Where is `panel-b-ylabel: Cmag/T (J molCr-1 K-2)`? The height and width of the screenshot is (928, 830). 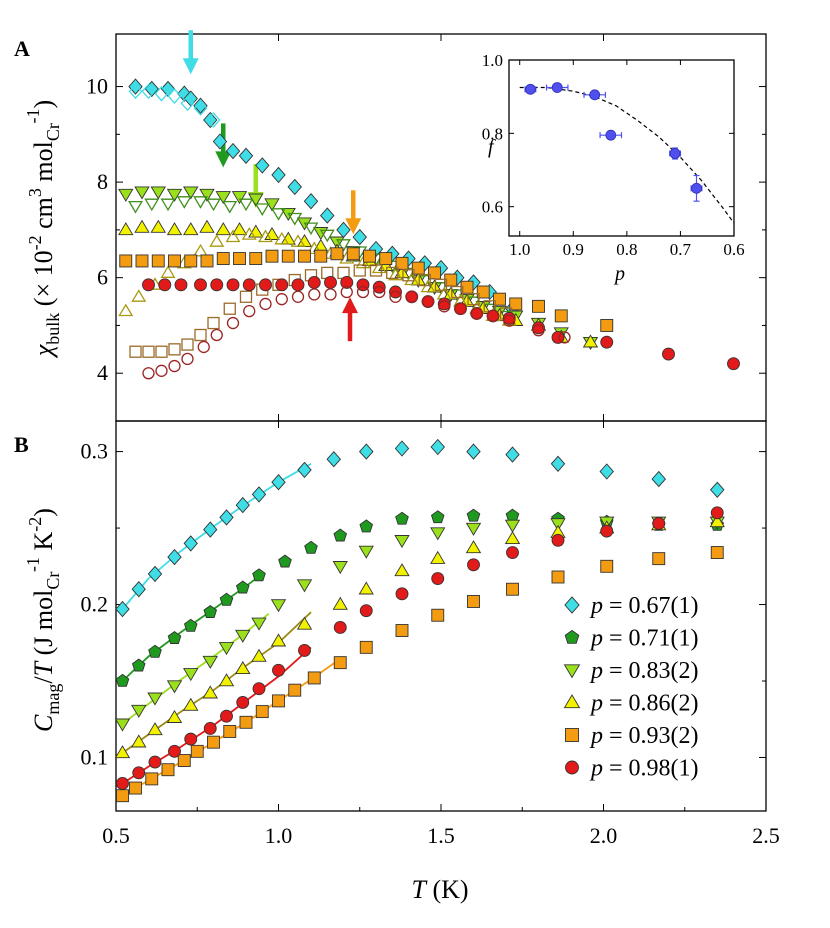 panel-b-ylabel: Cmag/T (J molCr-1 K-2) is located at coordinates (43, 620).